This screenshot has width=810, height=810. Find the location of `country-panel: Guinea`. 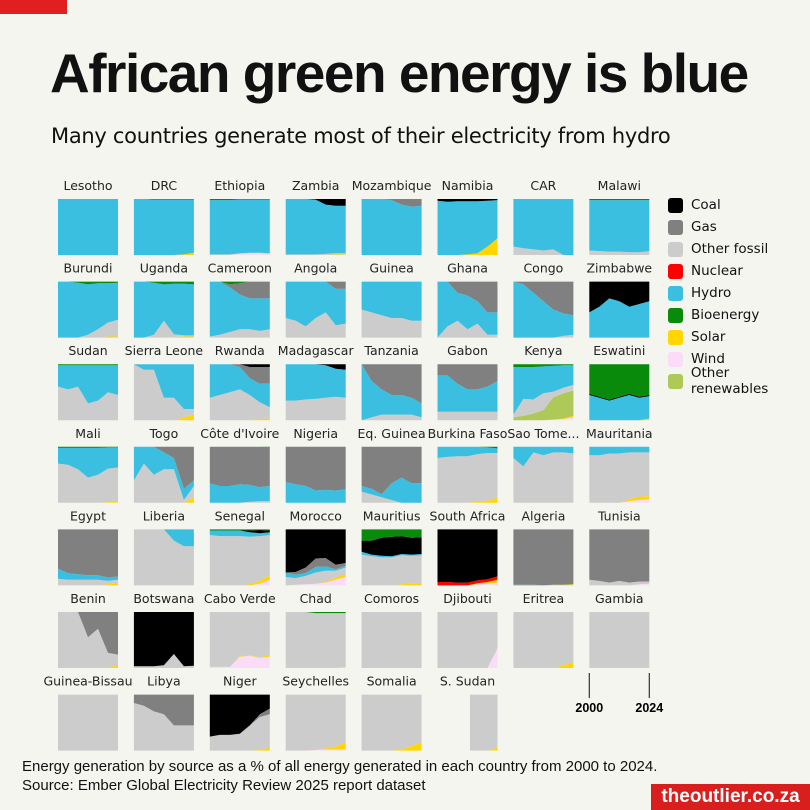

country-panel: Guinea is located at coordinates (391, 299).